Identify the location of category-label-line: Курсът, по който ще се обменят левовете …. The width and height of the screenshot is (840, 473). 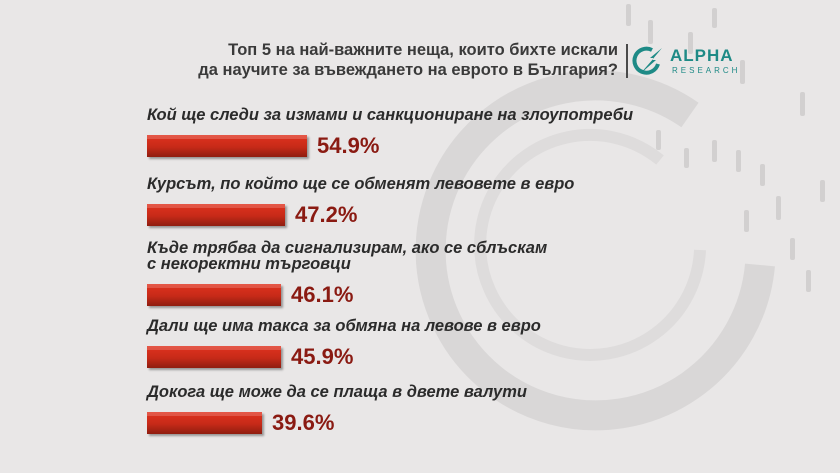
(361, 184).